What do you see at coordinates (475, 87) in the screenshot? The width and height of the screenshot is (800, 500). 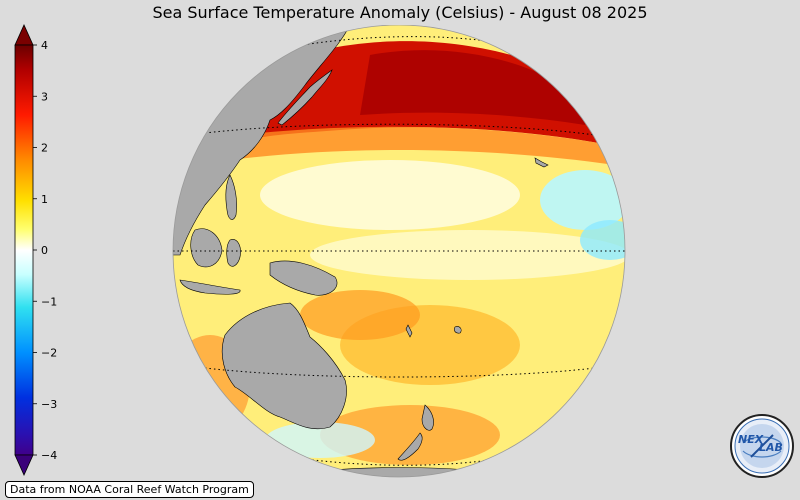 I see `north-pacific-hot-core` at bounding box center [475, 87].